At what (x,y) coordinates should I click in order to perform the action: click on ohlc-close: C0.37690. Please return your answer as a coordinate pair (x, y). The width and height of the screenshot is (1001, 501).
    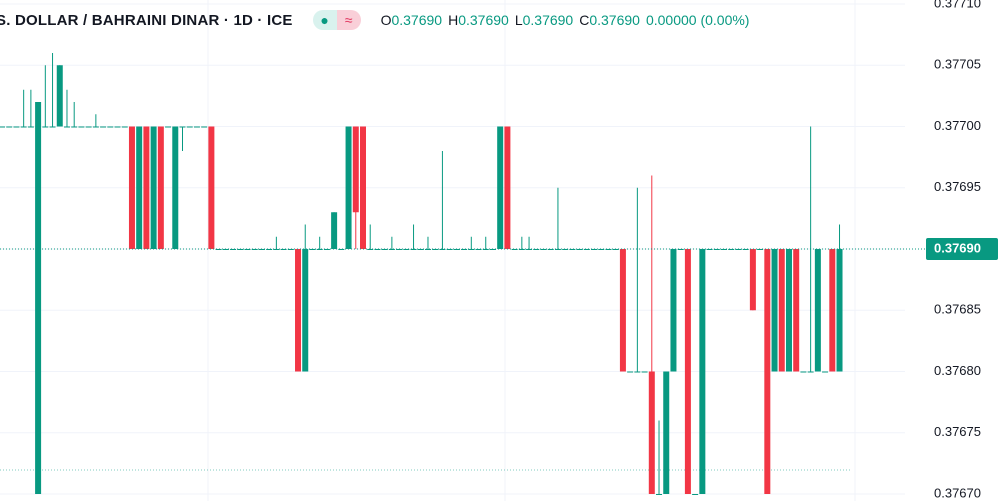
    Looking at the image, I should click on (609, 20).